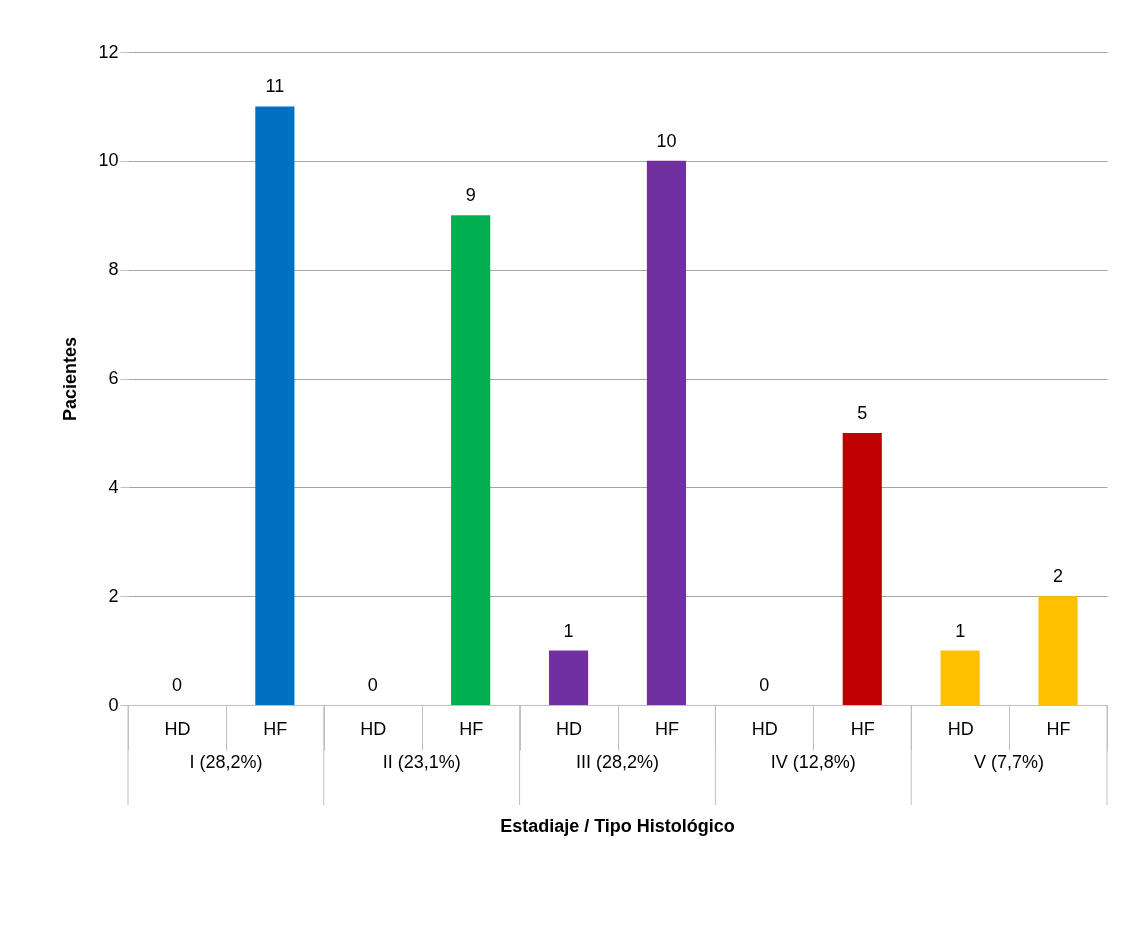 The image size is (1123, 937). I want to click on y-tick-label: 10, so click(108, 160).